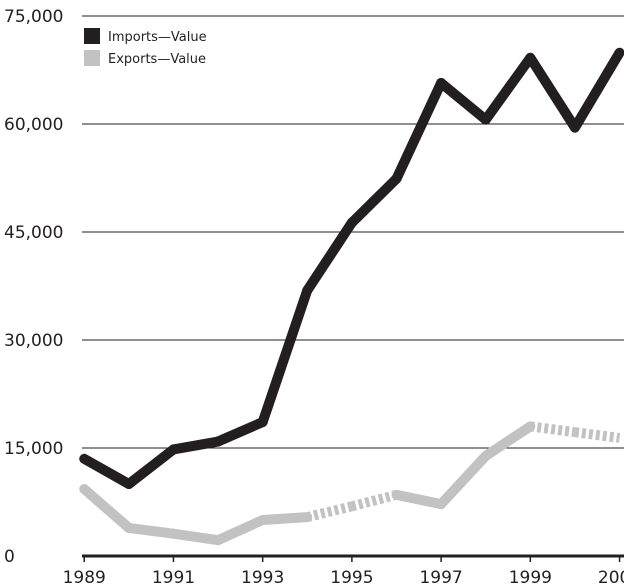  Describe the element at coordinates (9, 557) in the screenshot. I see `y-tick-label: 0` at that location.